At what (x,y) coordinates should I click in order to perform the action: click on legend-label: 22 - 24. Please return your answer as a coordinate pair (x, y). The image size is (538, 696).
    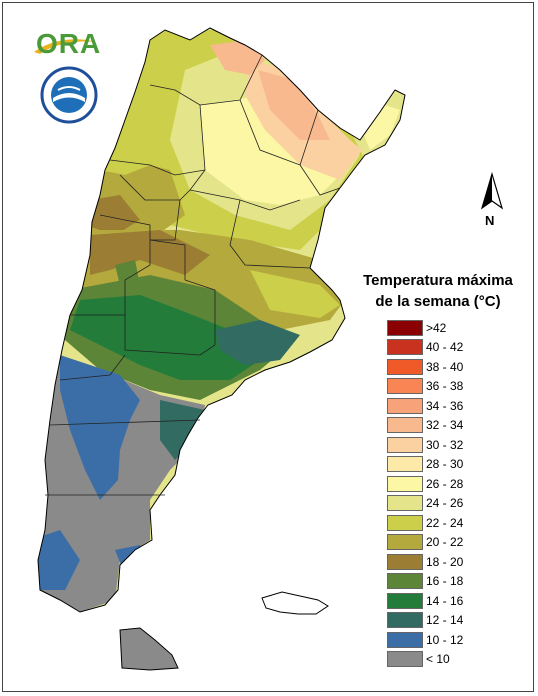
    Looking at the image, I should click on (445, 522).